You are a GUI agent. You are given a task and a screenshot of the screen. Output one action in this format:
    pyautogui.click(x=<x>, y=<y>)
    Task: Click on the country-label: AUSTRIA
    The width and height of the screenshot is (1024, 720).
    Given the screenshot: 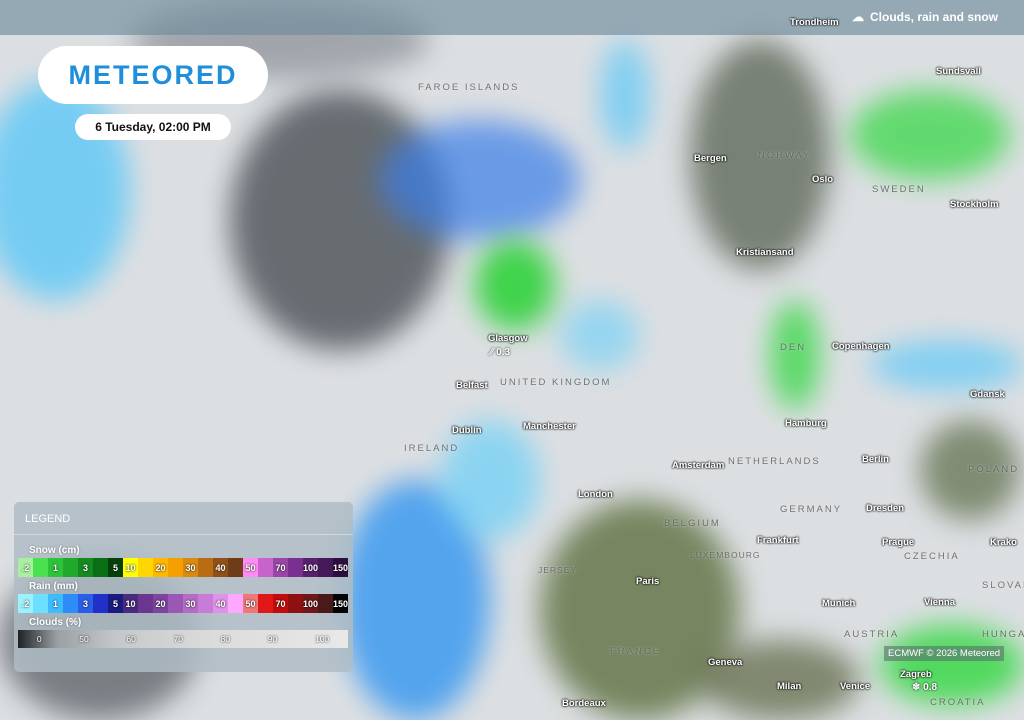 What is the action you would take?
    pyautogui.click(x=872, y=634)
    